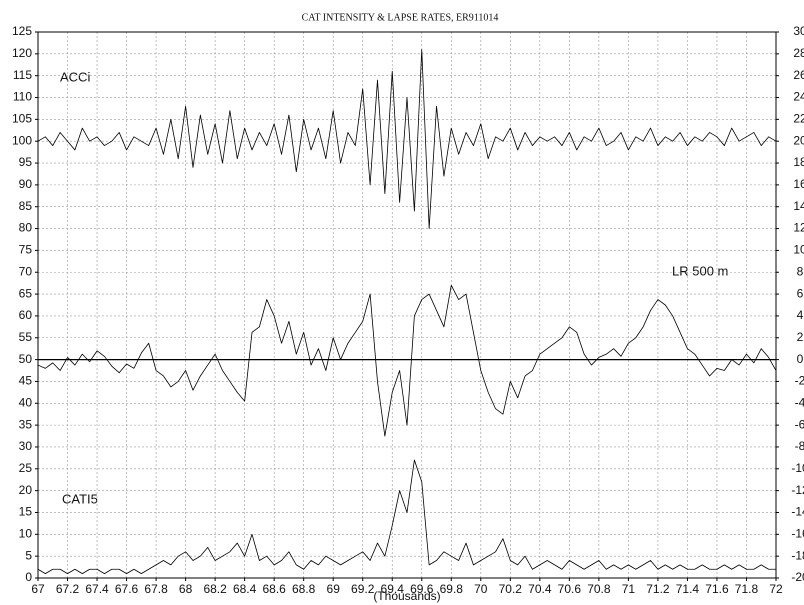 Image resolution: width=804 pixels, height=605 pixels. I want to click on x-tick-label: 69.6, so click(422, 589).